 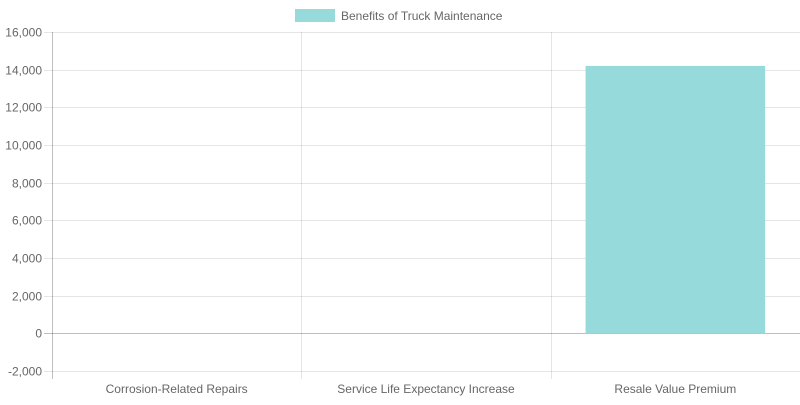 What do you see at coordinates (422, 16) in the screenshot?
I see `legend-label: Benefits of Truck Maintenance` at bounding box center [422, 16].